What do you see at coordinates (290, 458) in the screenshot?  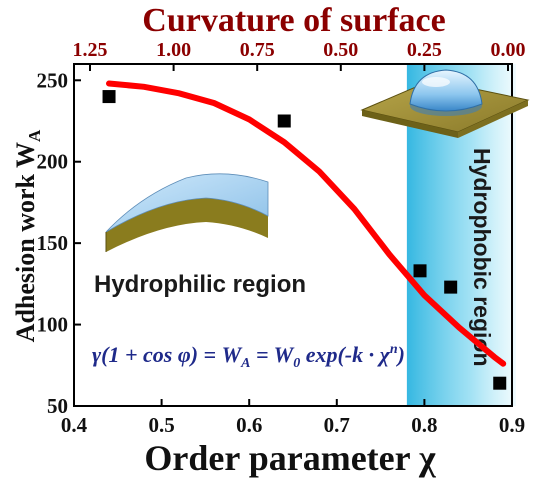 I see `x-axis-title: Order parameter χ` at bounding box center [290, 458].